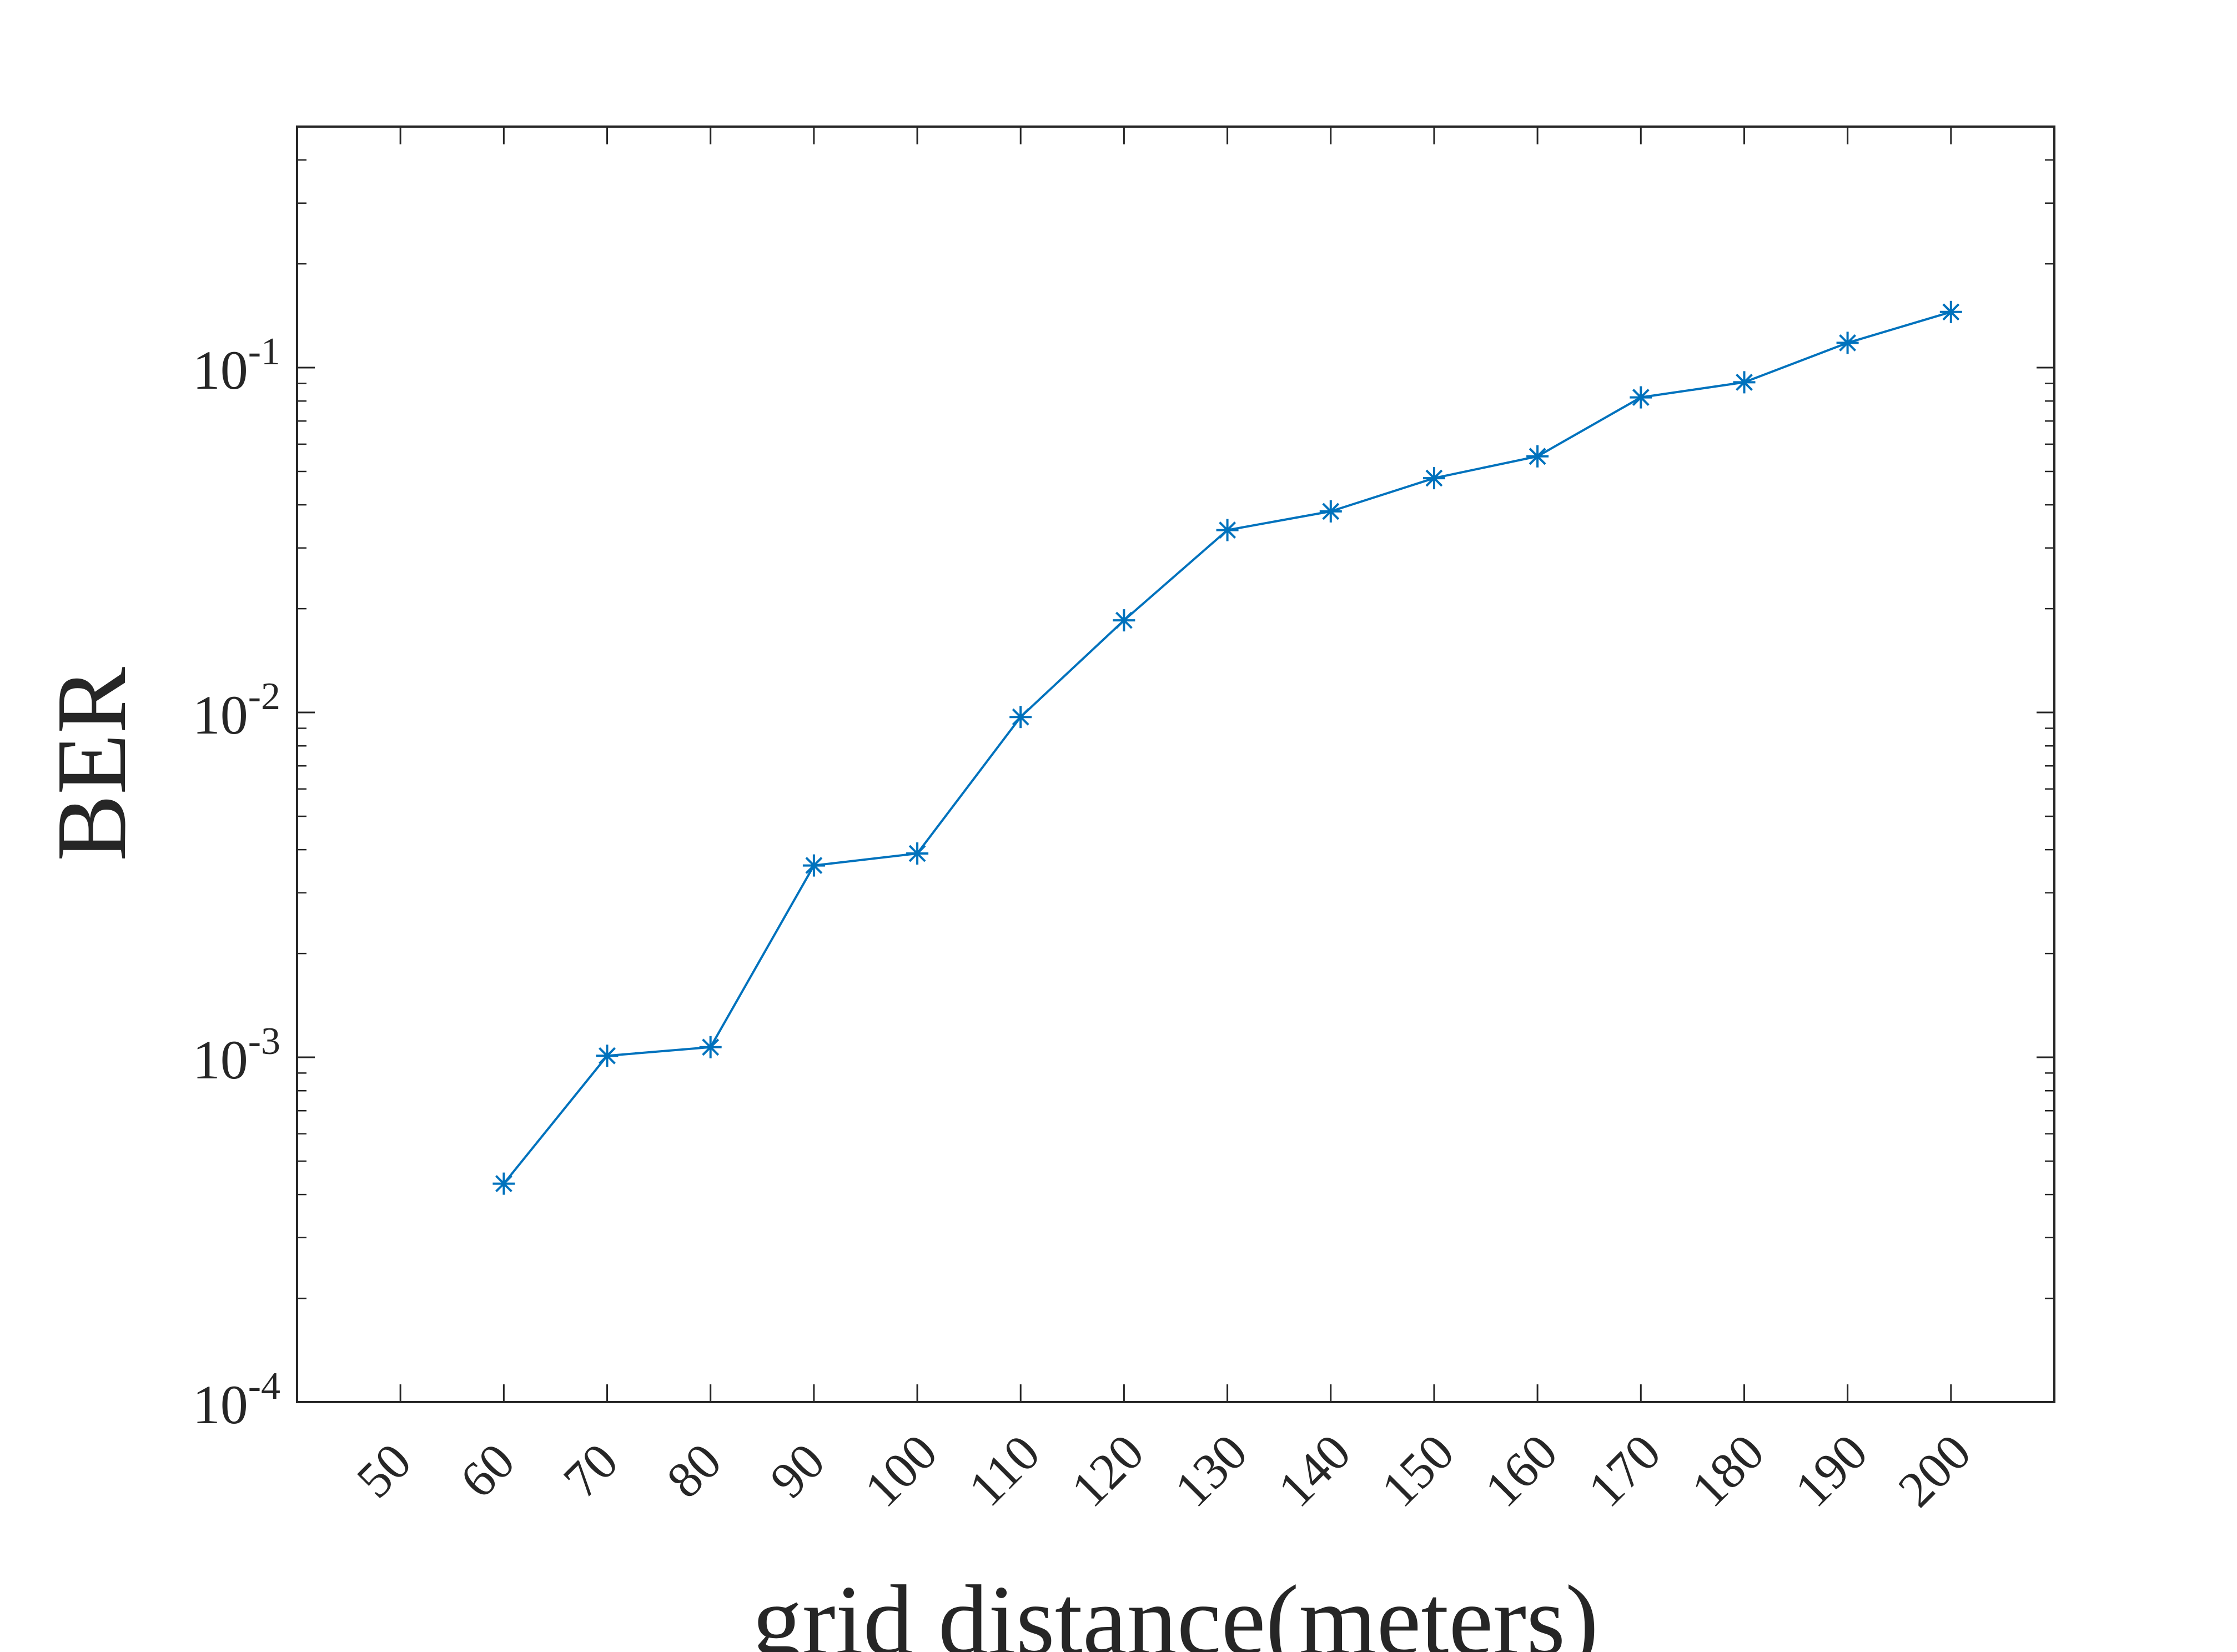 This screenshot has width=2237, height=1652. I want to click on x-tick-label: 170, so click(1624, 1471).